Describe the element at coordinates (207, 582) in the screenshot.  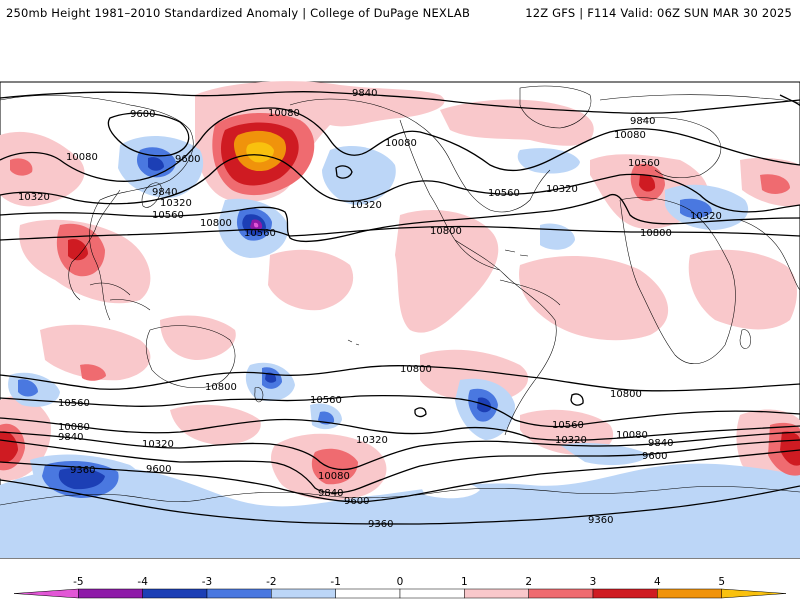
I see `colorbar-tick-label: -3` at that location.